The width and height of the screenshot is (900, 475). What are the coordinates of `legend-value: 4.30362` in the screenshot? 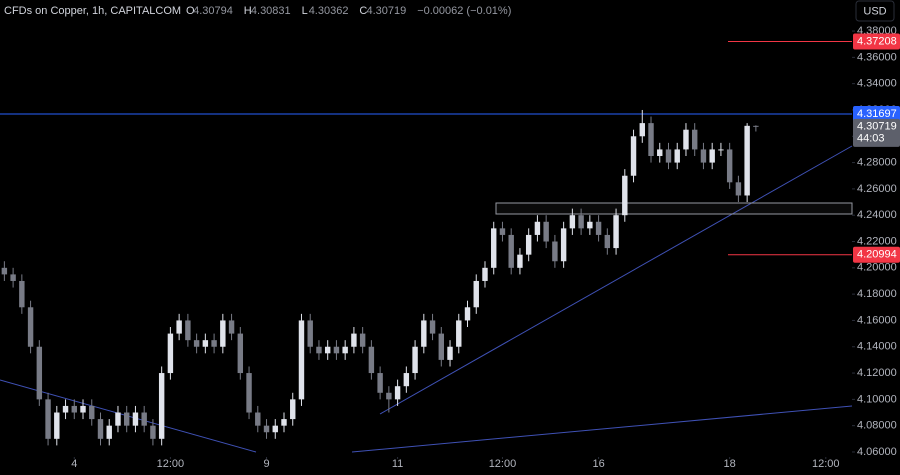 It's located at (329, 11).